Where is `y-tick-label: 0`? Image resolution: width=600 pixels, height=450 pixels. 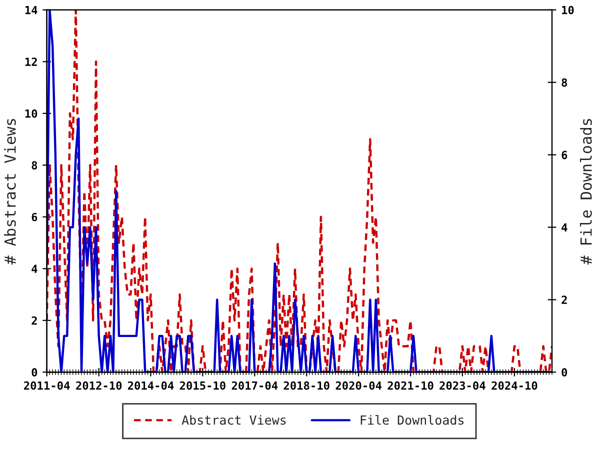
y-tick-label: 0 is located at coordinates (35, 372).